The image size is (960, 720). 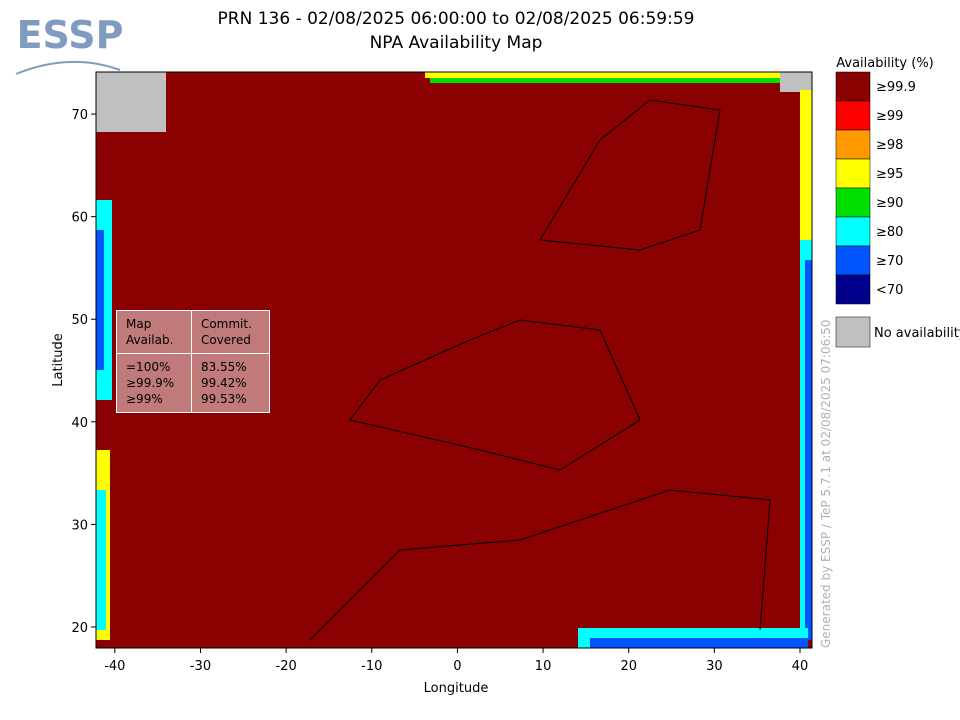 I want to click on cell-text: 99.53%, so click(x=223, y=399).